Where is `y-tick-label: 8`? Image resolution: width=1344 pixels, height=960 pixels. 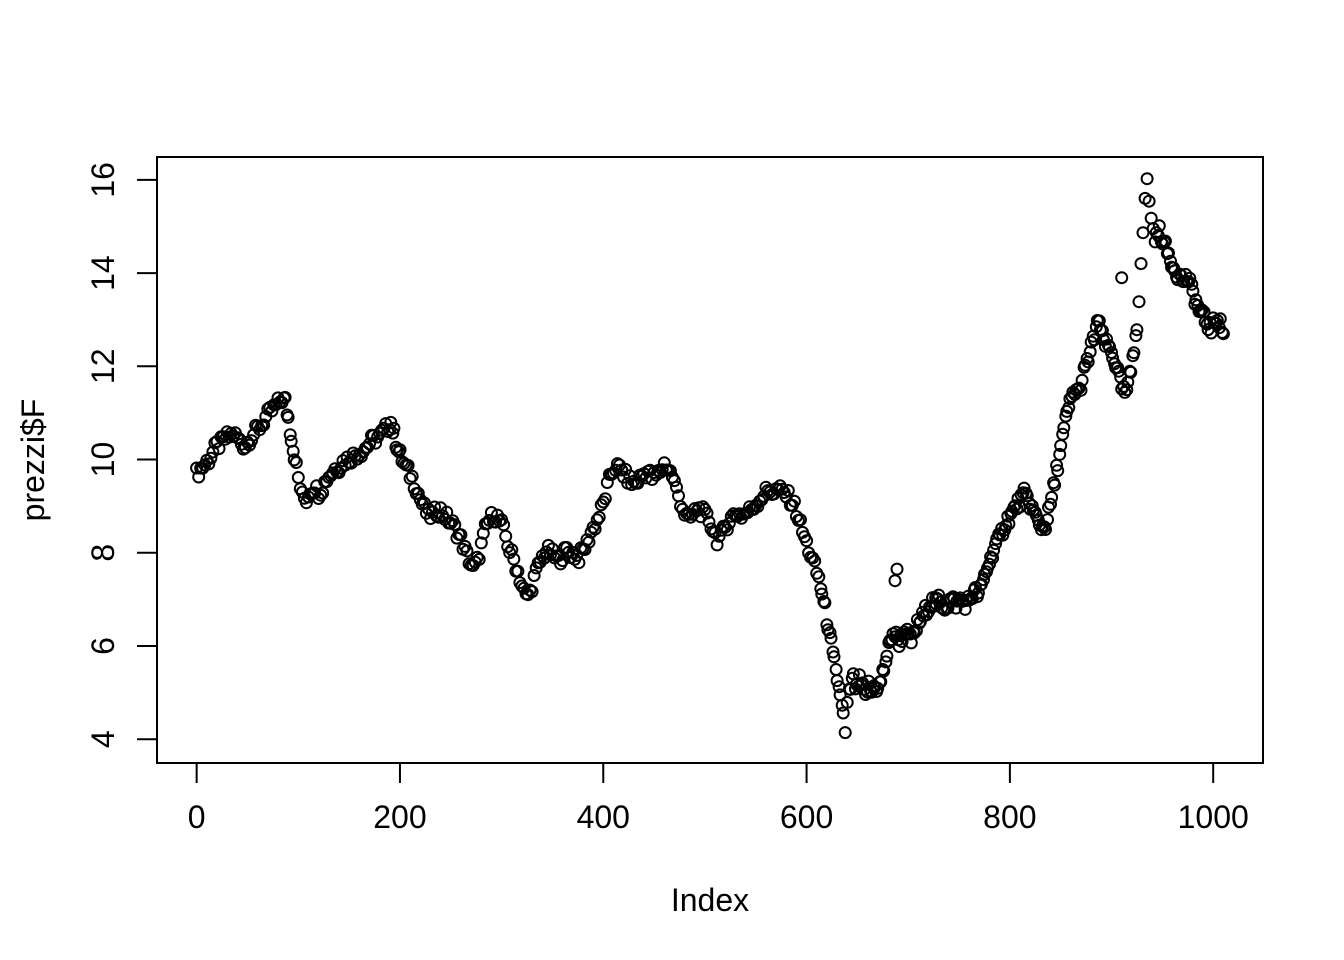 y-tick-label: 8 is located at coordinates (103, 553).